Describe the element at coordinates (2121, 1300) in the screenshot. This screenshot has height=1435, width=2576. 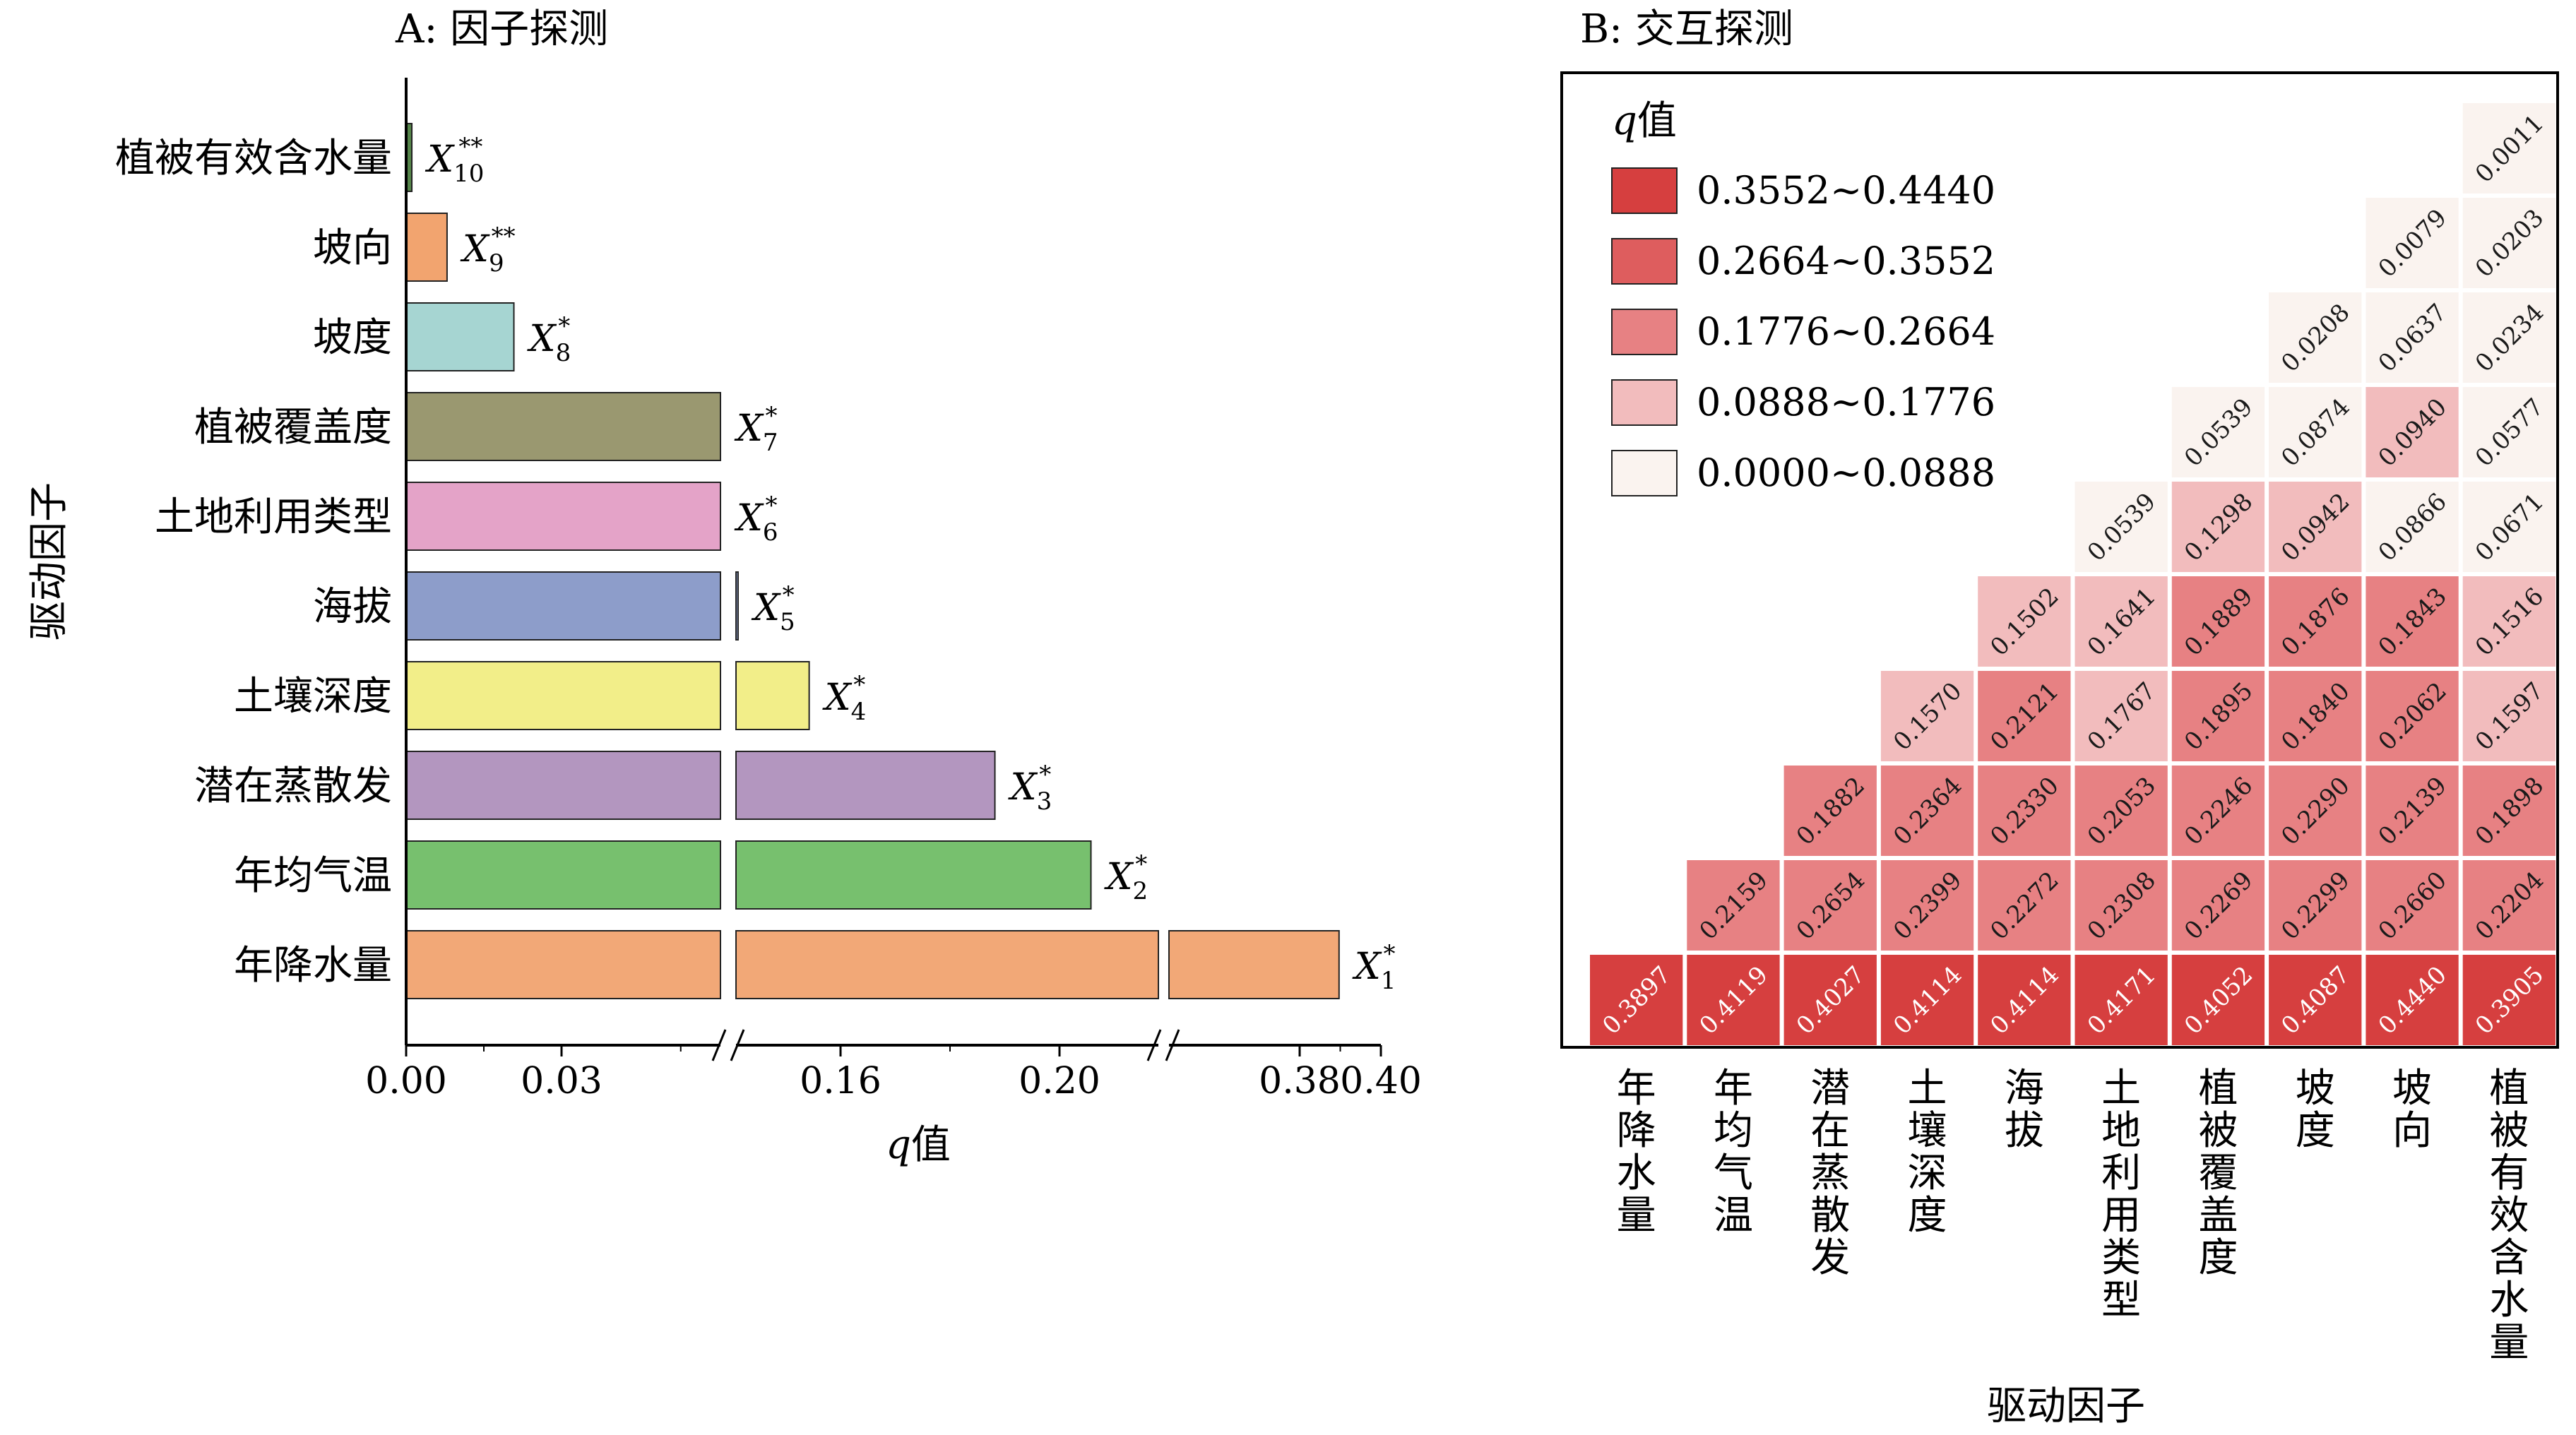
I see `heatmap-x-label-char: 型` at that location.